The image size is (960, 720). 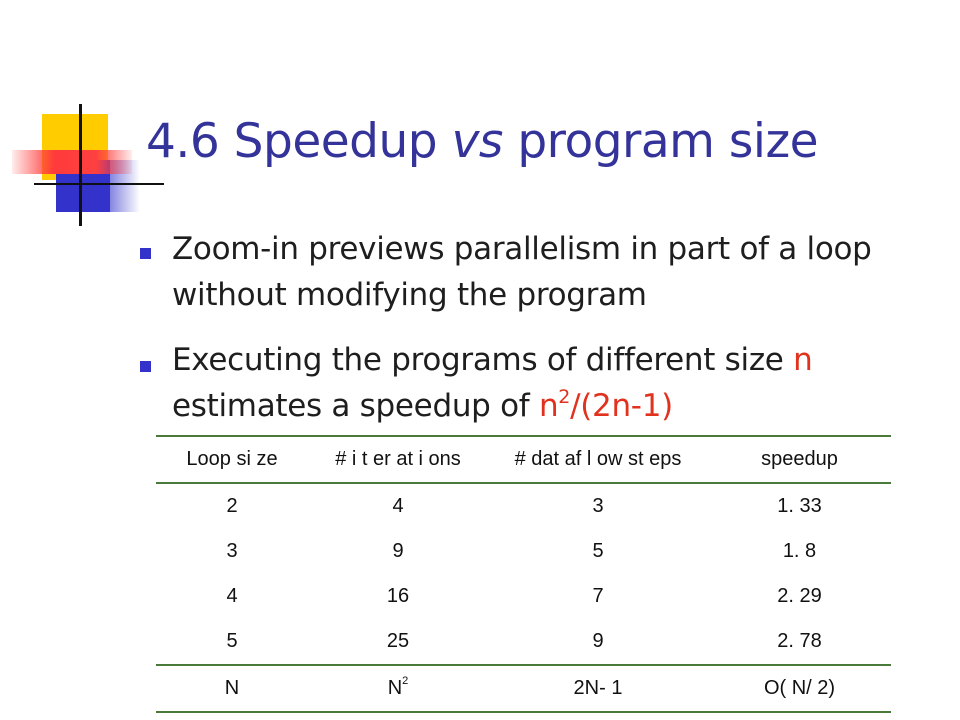 What do you see at coordinates (405, 681) in the screenshot?
I see `iterations-exponent: 2` at bounding box center [405, 681].